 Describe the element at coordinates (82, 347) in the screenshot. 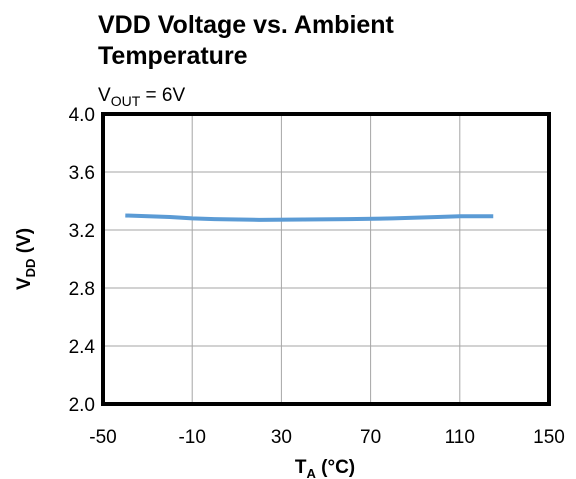

I see `y-tick-label: 2.4` at that location.